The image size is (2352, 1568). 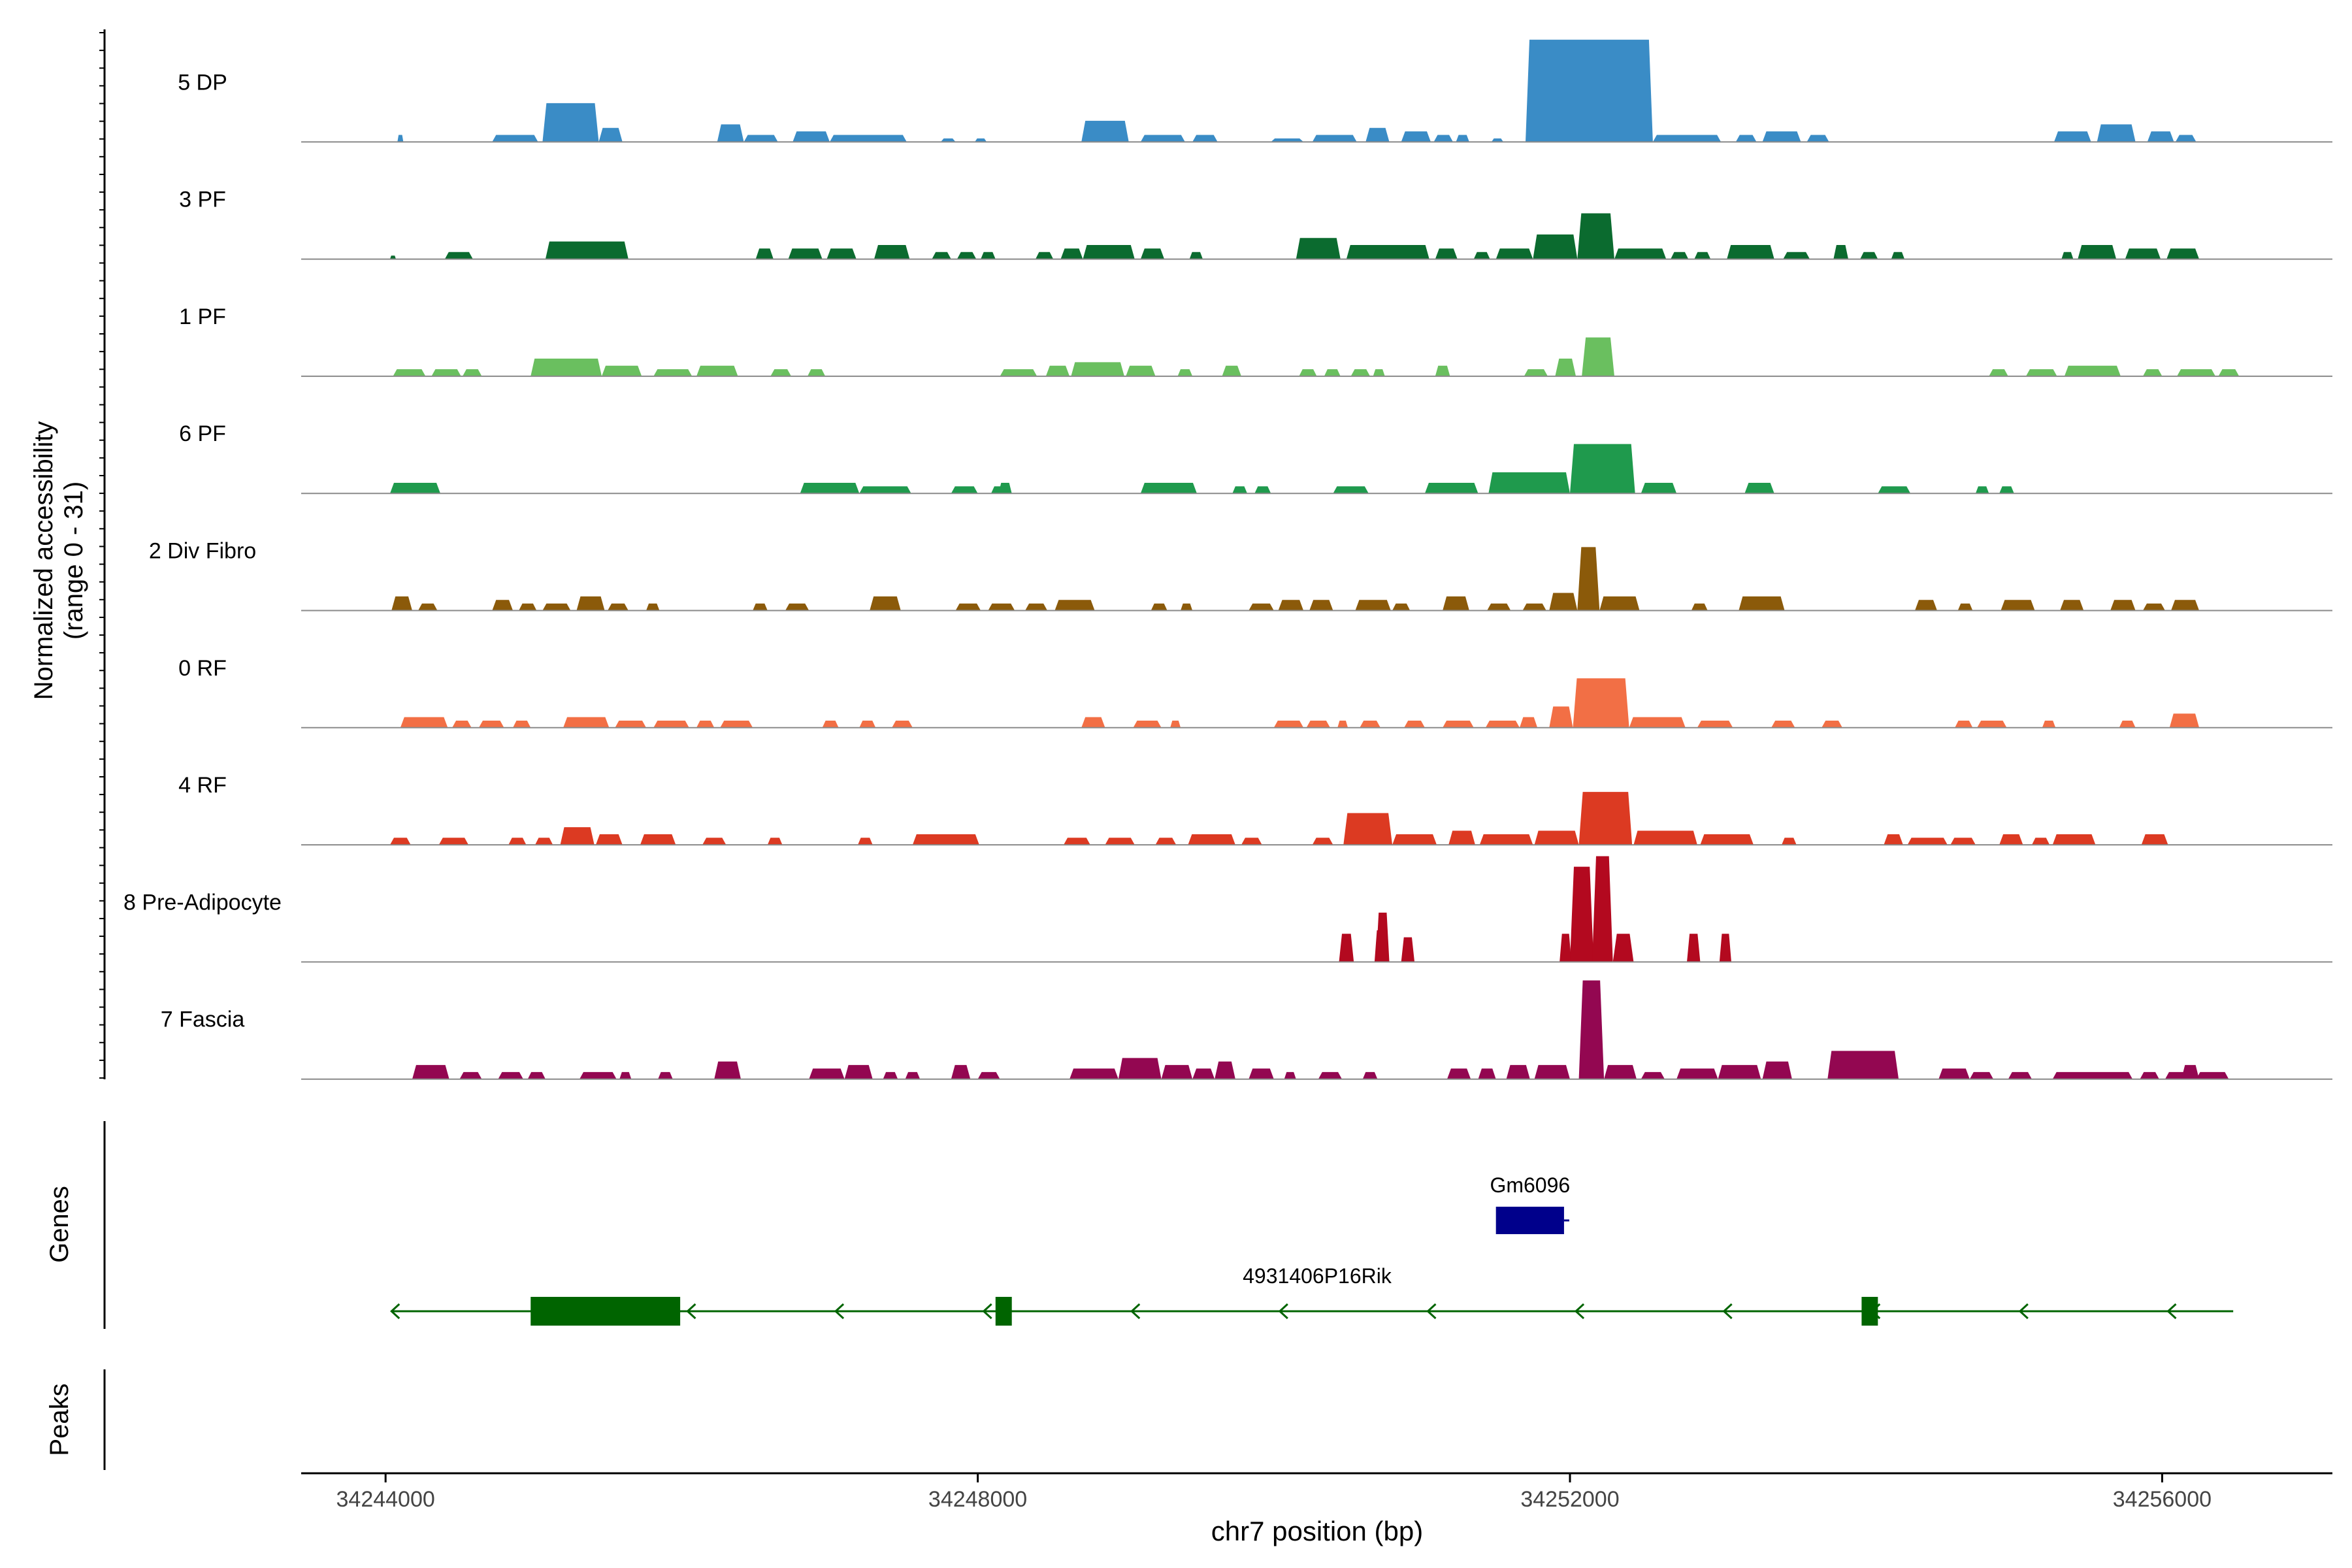 What do you see at coordinates (1530, 1185) in the screenshot?
I see `gene-label: Gm6096` at bounding box center [1530, 1185].